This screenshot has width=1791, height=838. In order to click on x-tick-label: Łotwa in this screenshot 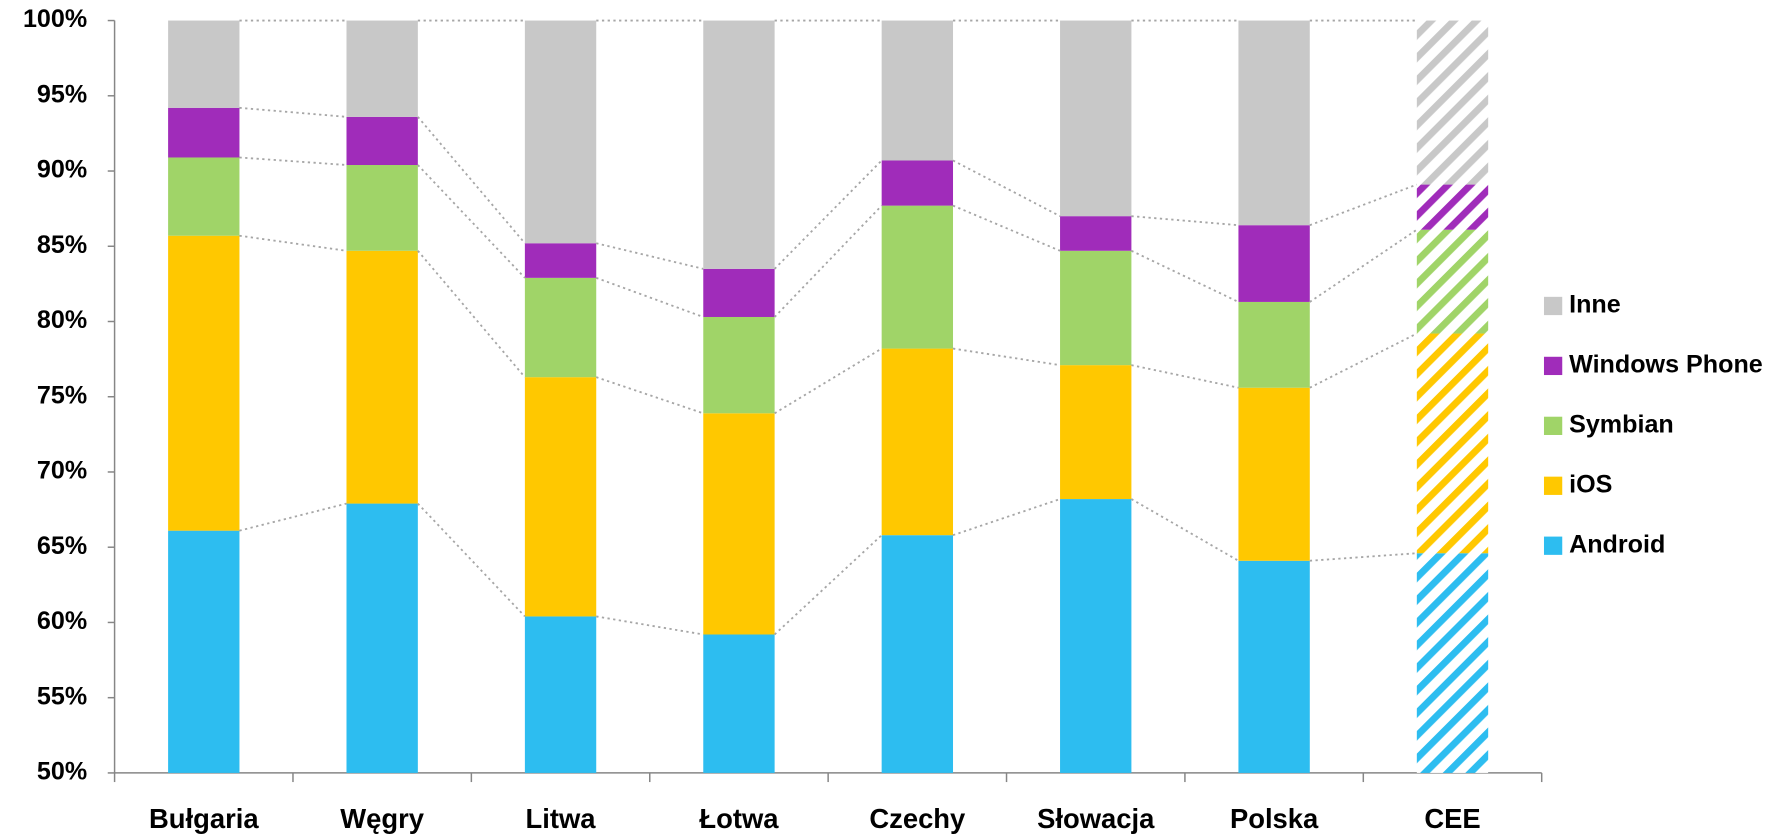, I will do `click(739, 818)`.